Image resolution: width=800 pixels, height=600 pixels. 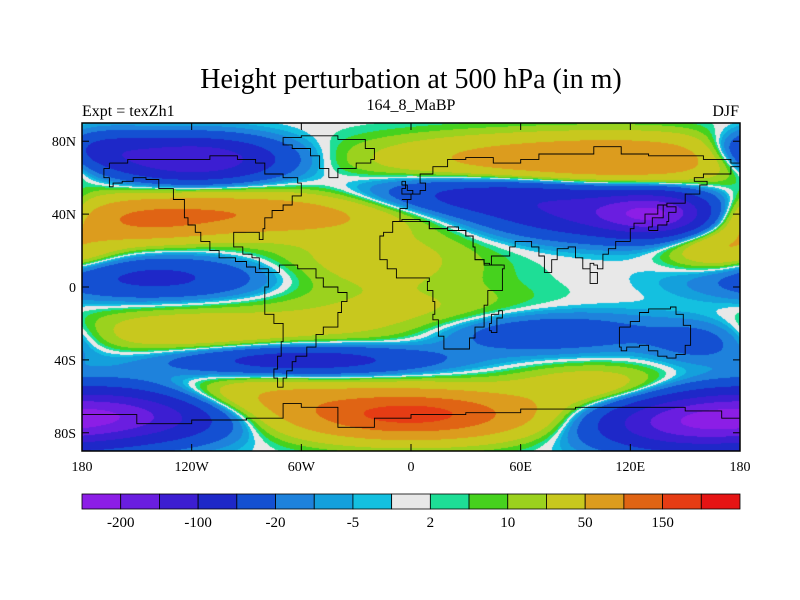 What do you see at coordinates (65, 434) in the screenshot?
I see `y-tick-label: 80S` at bounding box center [65, 434].